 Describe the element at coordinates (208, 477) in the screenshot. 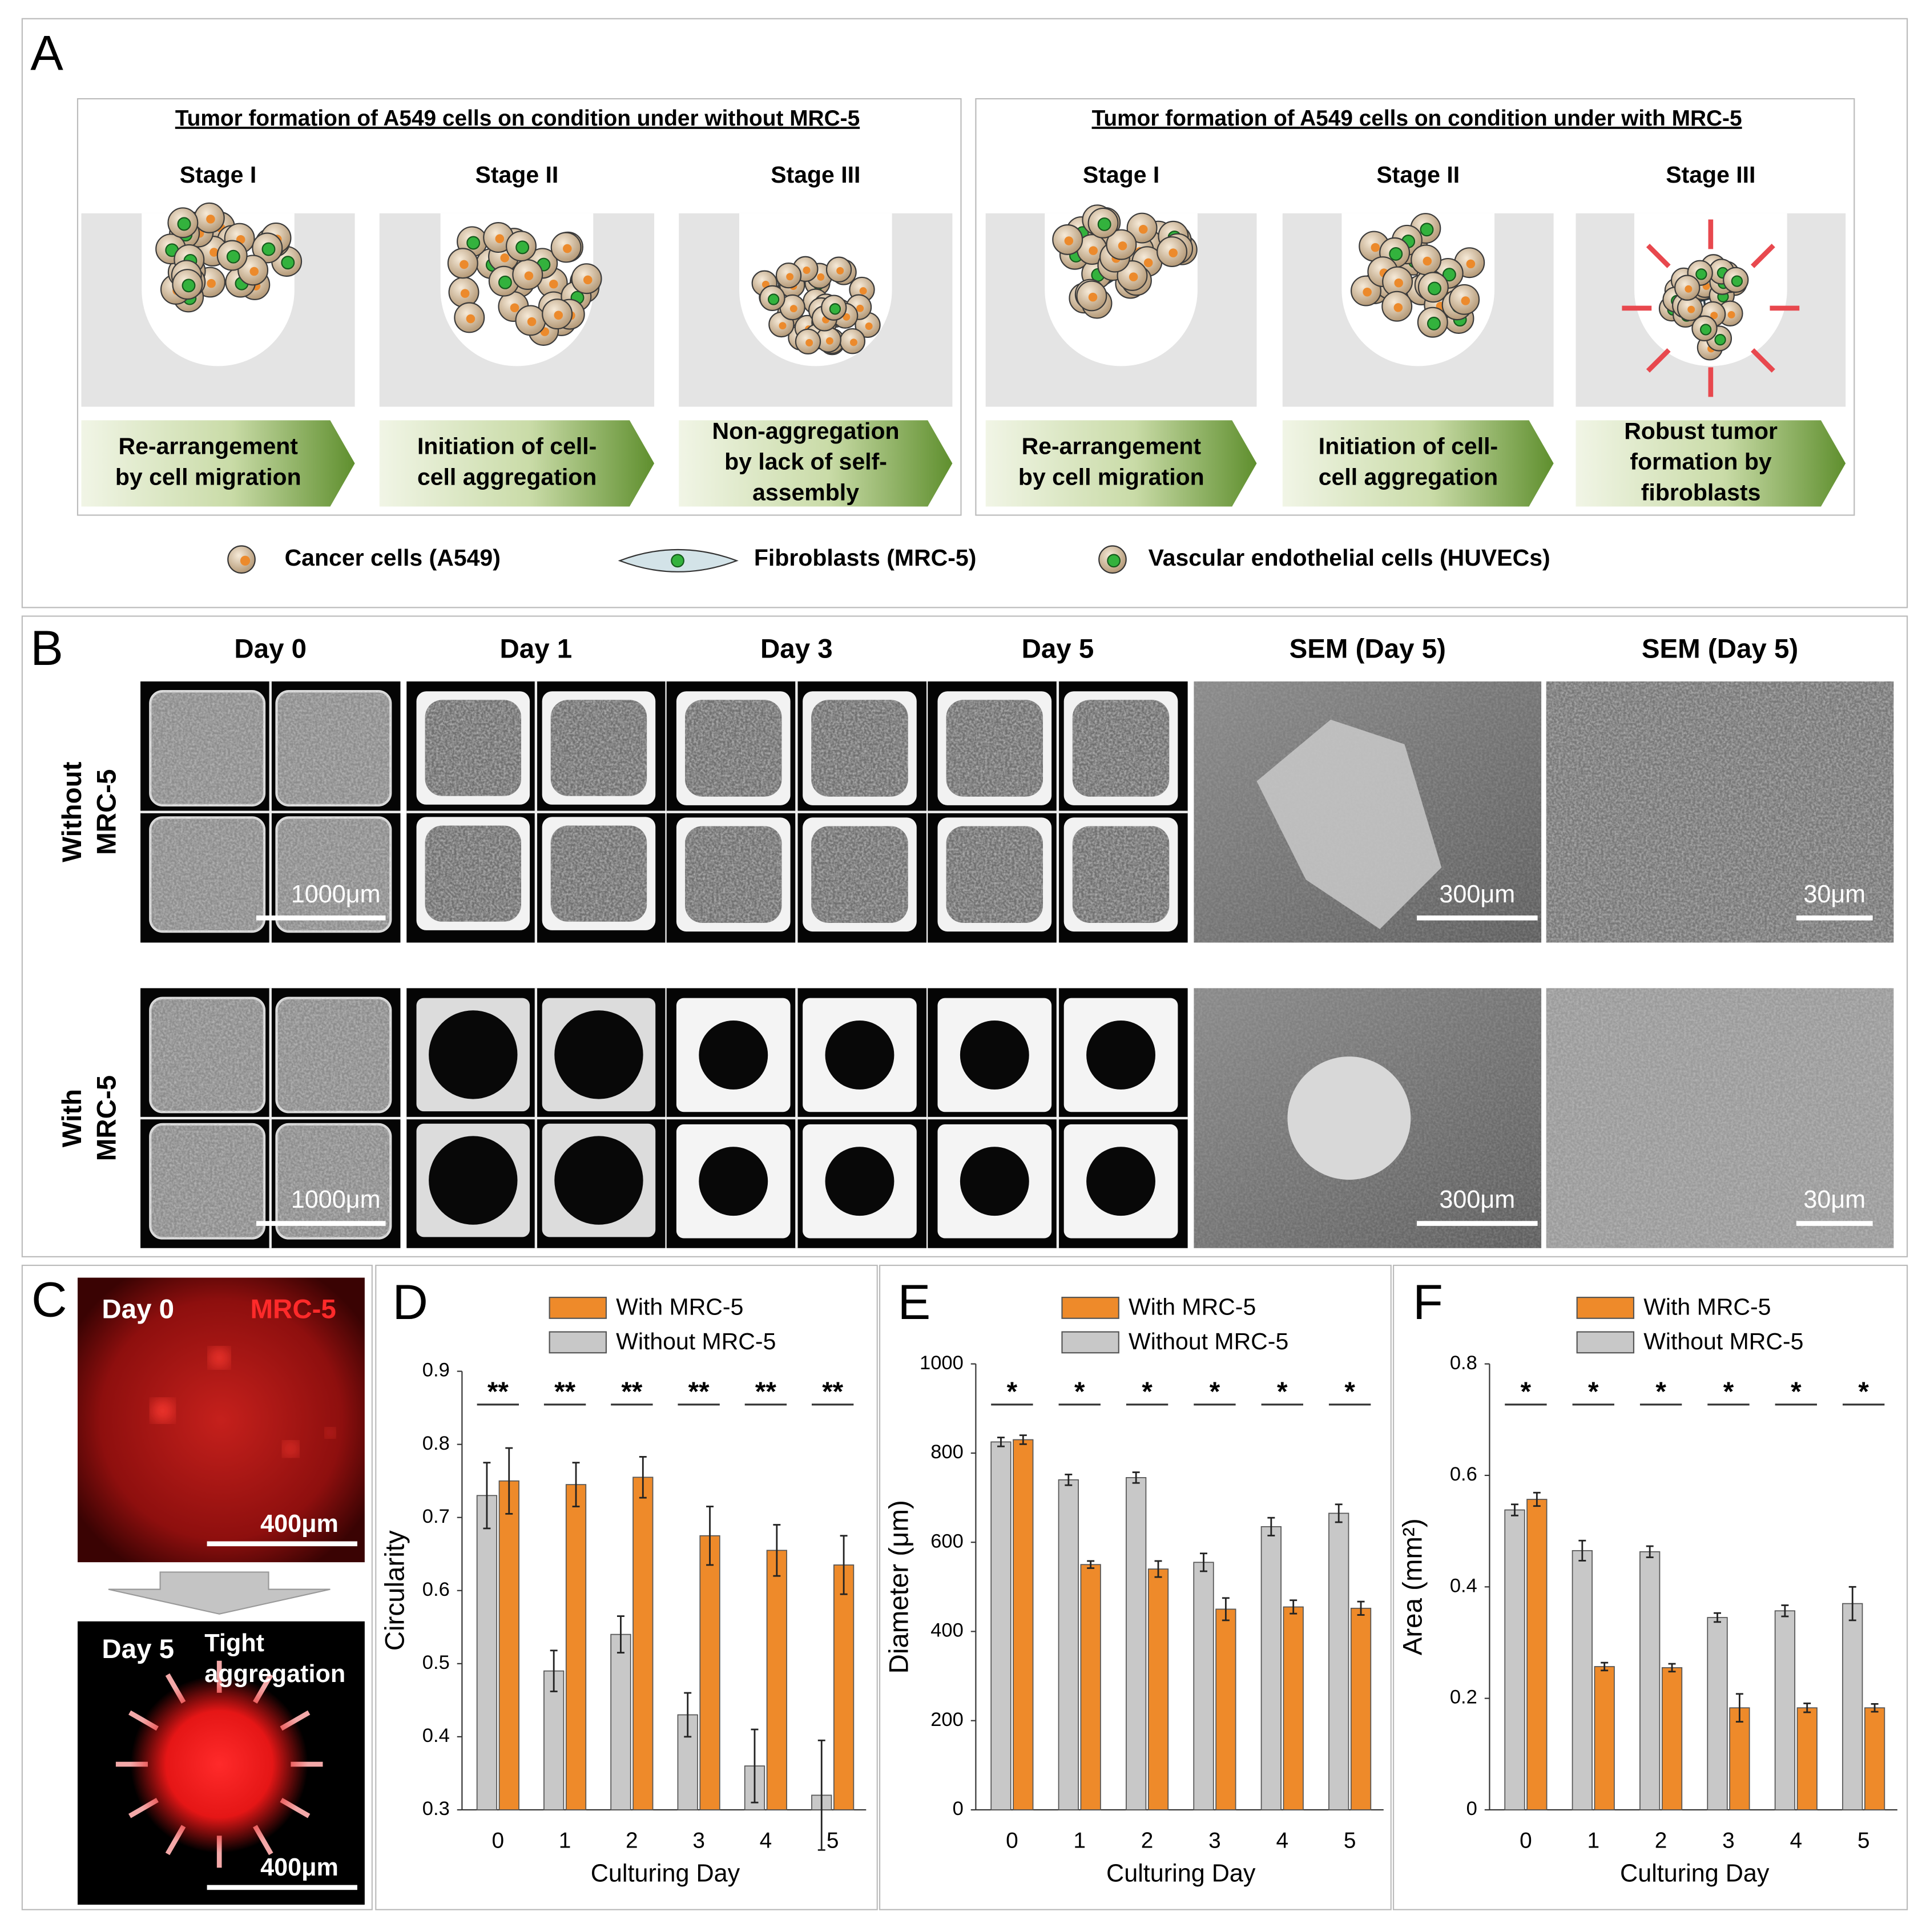

I see `stage-caption: by cell migration` at that location.